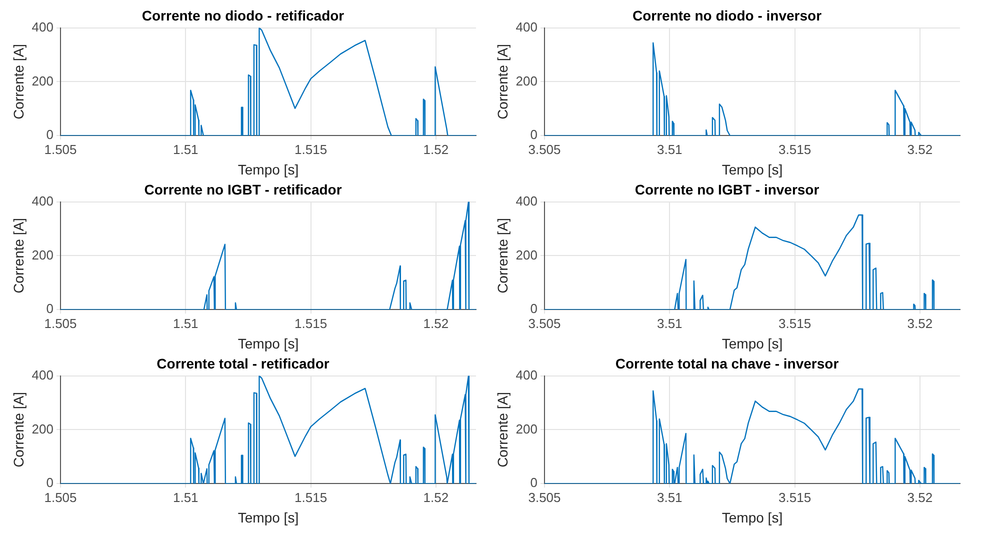 This screenshot has height=534, width=981. I want to click on chart-title: Corrente no diodo - retificador, so click(243, 15).